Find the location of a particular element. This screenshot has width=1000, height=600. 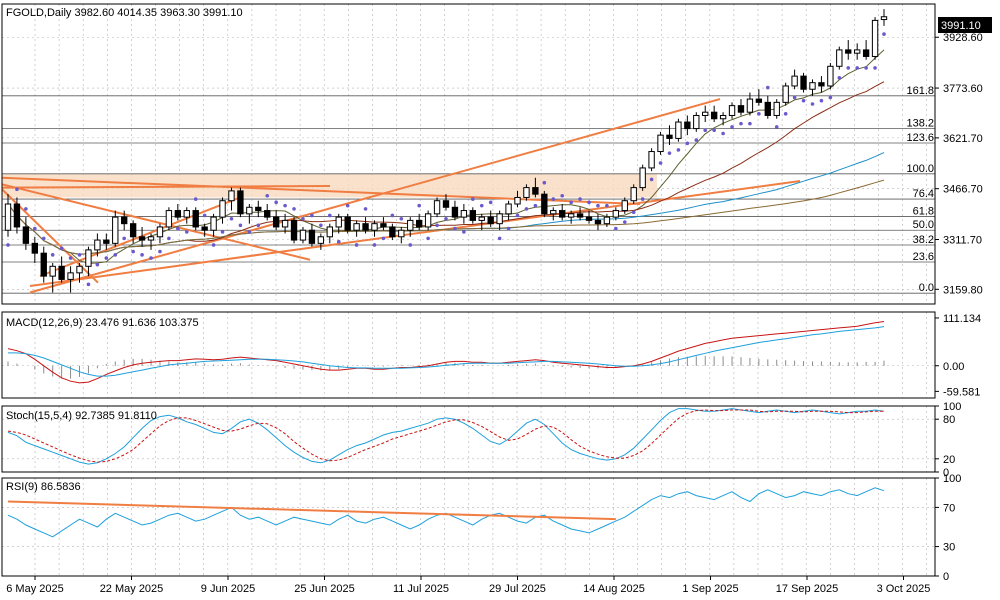

y-tick-label: 3466.70 is located at coordinates (963, 190).